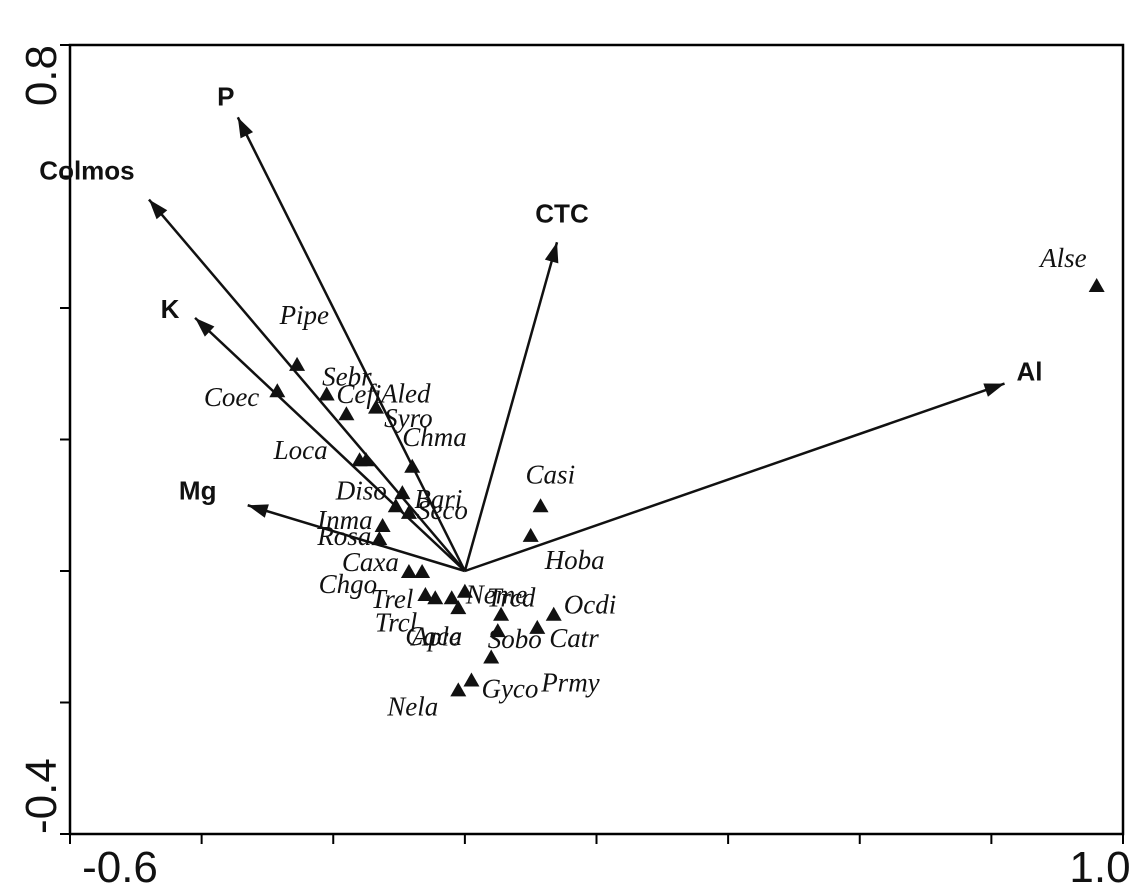  Describe the element at coordinates (370, 562) in the screenshot. I see `species-label-caxa: Caxa` at that location.